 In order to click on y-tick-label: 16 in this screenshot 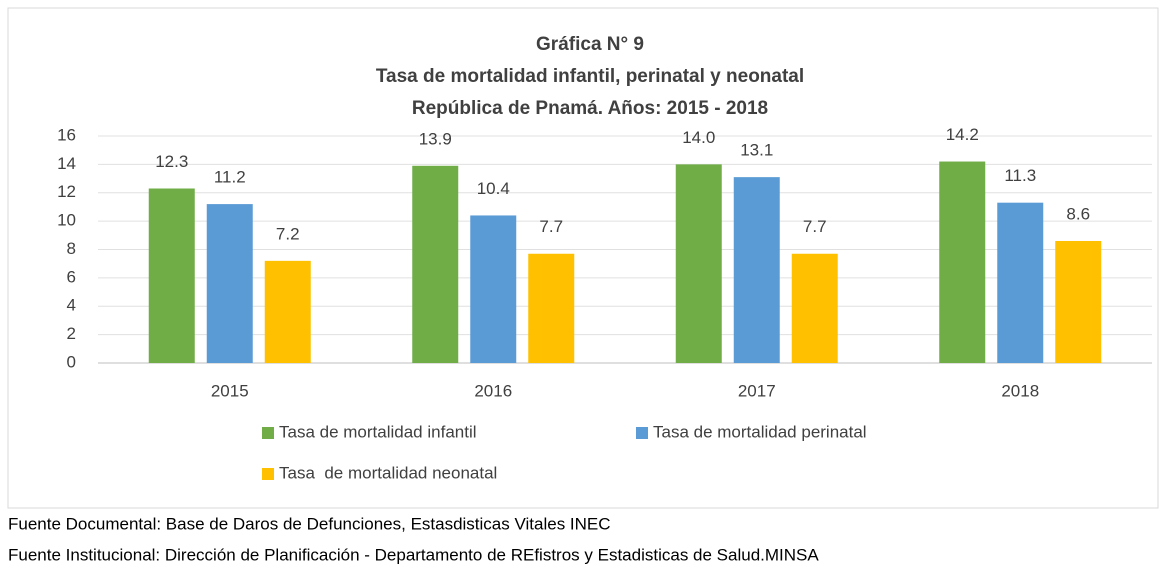, I will do `click(66, 134)`.